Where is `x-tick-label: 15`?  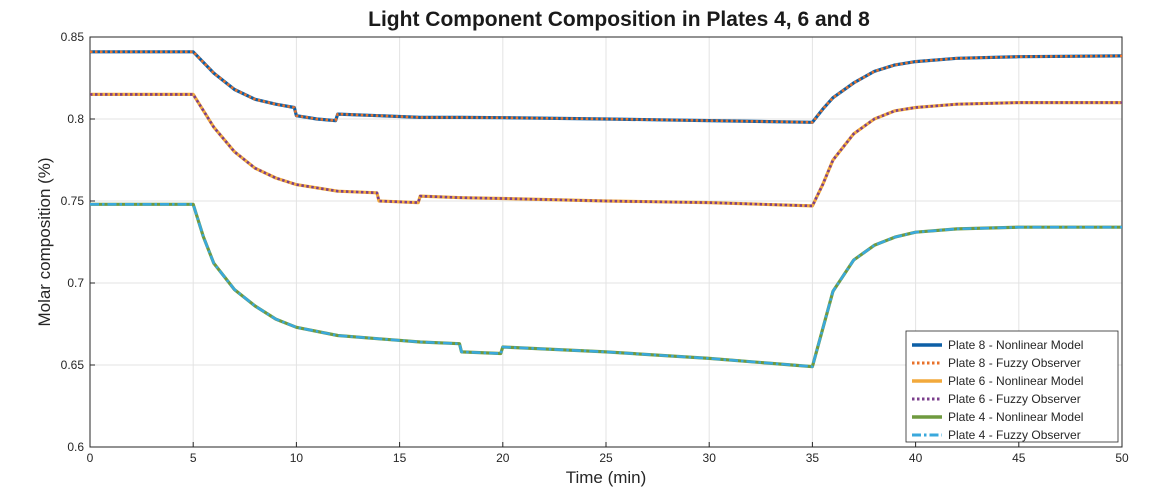
x-tick-label: 15 is located at coordinates (400, 458).